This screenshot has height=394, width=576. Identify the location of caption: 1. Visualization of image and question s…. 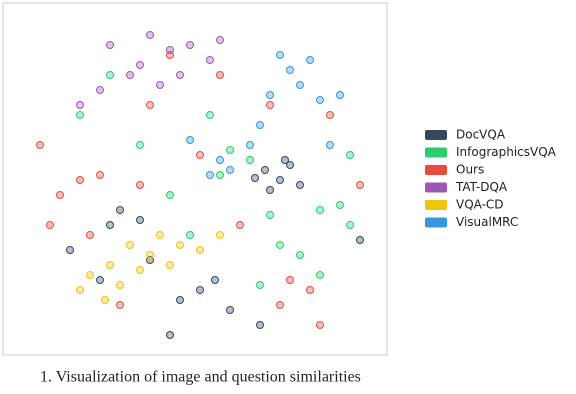
(200, 377).